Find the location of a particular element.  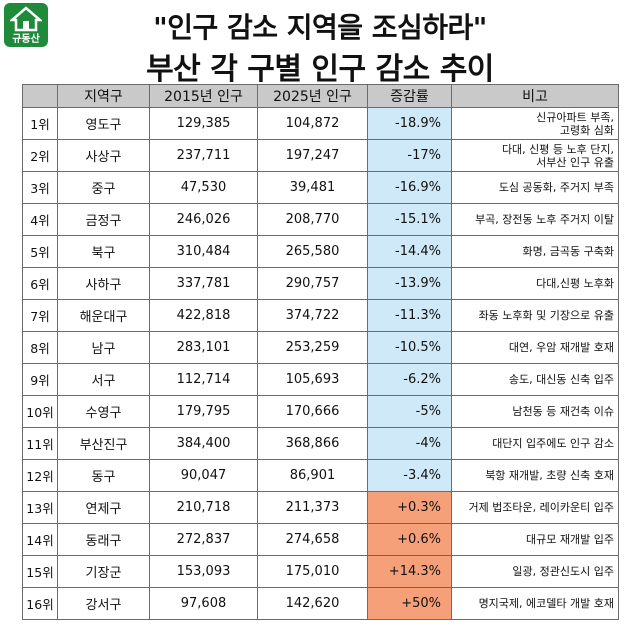

pop2025-cell: 197,247 is located at coordinates (312, 155).